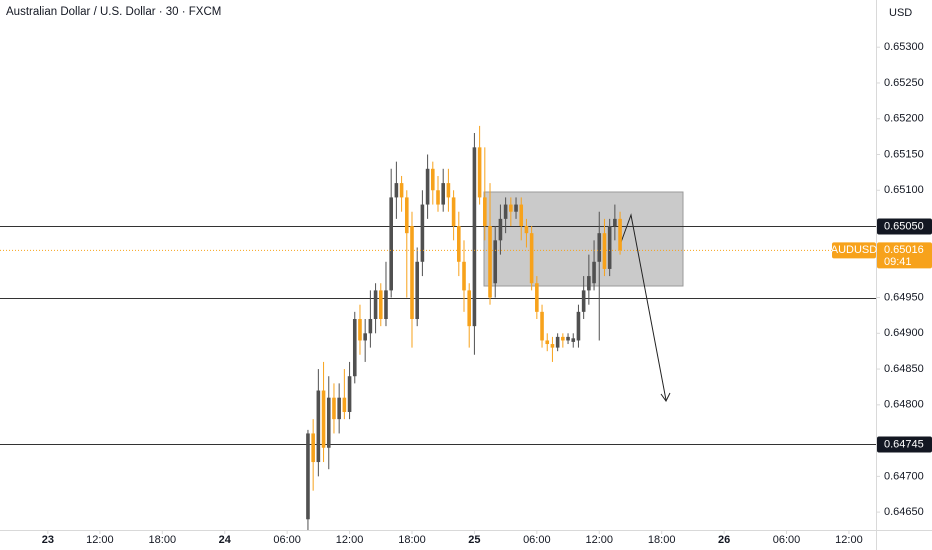 Image resolution: width=932 pixels, height=550 pixels. I want to click on x-tick-label: 23, so click(48, 540).